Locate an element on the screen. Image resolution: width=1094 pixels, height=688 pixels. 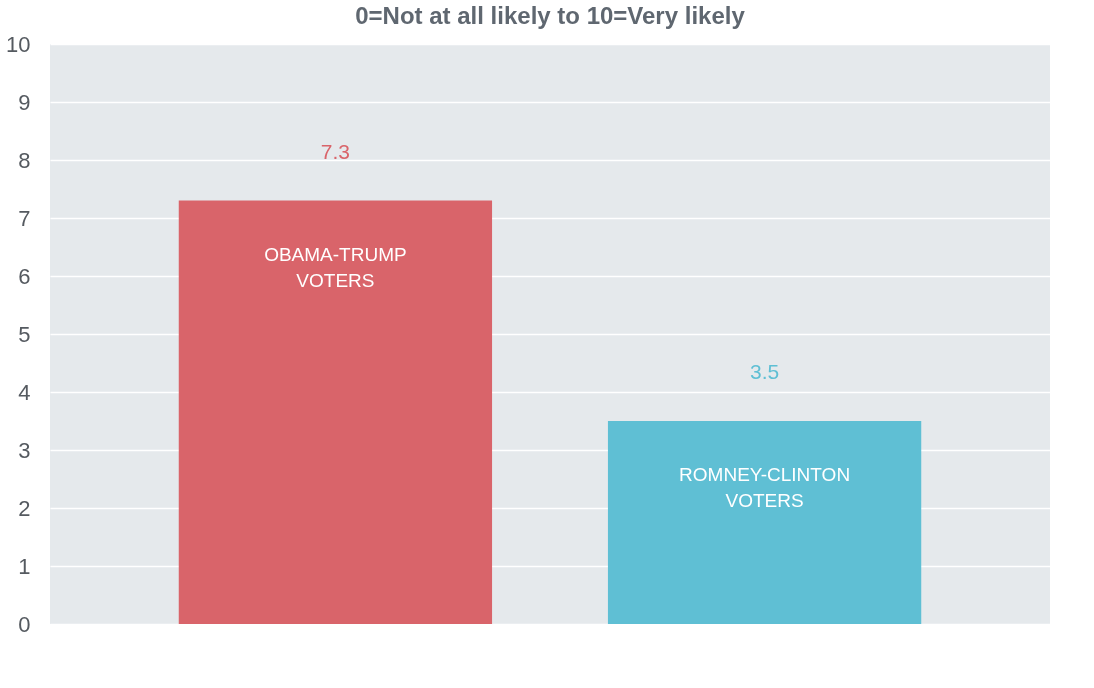
y-tick-label: 0 is located at coordinates (24, 624).